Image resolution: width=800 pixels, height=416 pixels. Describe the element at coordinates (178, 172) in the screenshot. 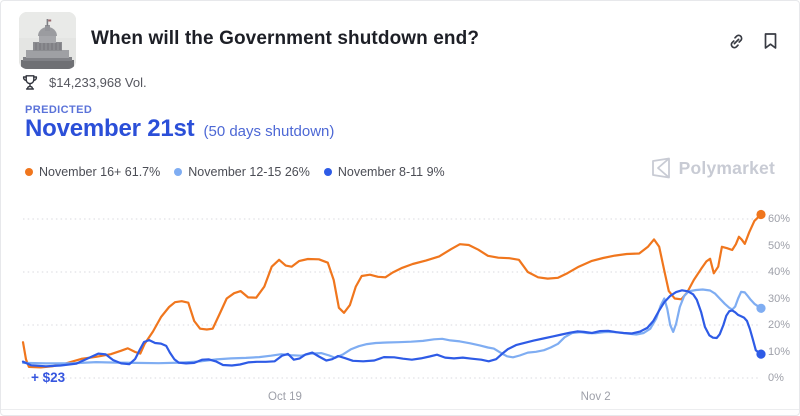

I see `legend-dot-light-blue` at that location.